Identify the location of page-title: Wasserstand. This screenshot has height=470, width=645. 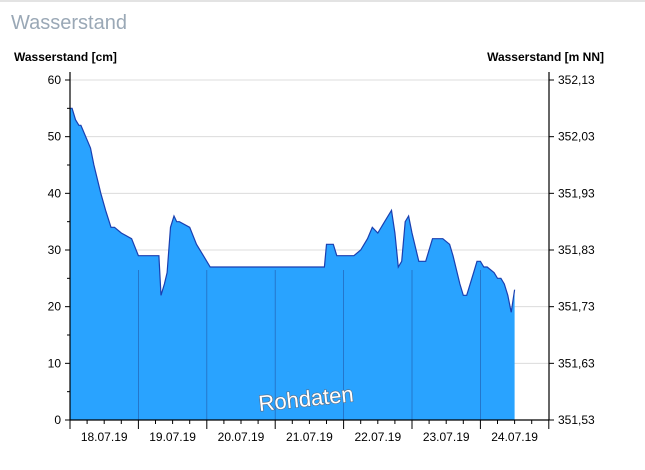
(69, 23).